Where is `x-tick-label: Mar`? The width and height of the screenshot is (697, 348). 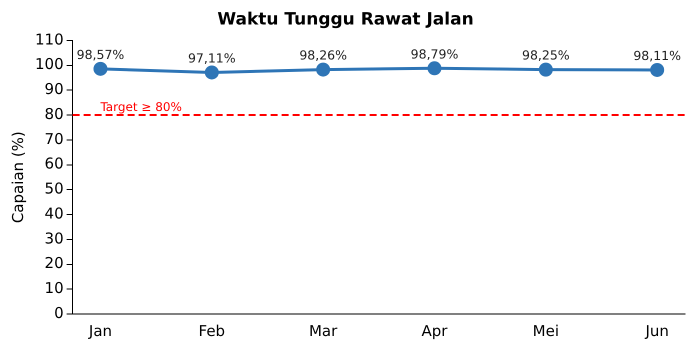 x-tick-label: Mar is located at coordinates (323, 331).